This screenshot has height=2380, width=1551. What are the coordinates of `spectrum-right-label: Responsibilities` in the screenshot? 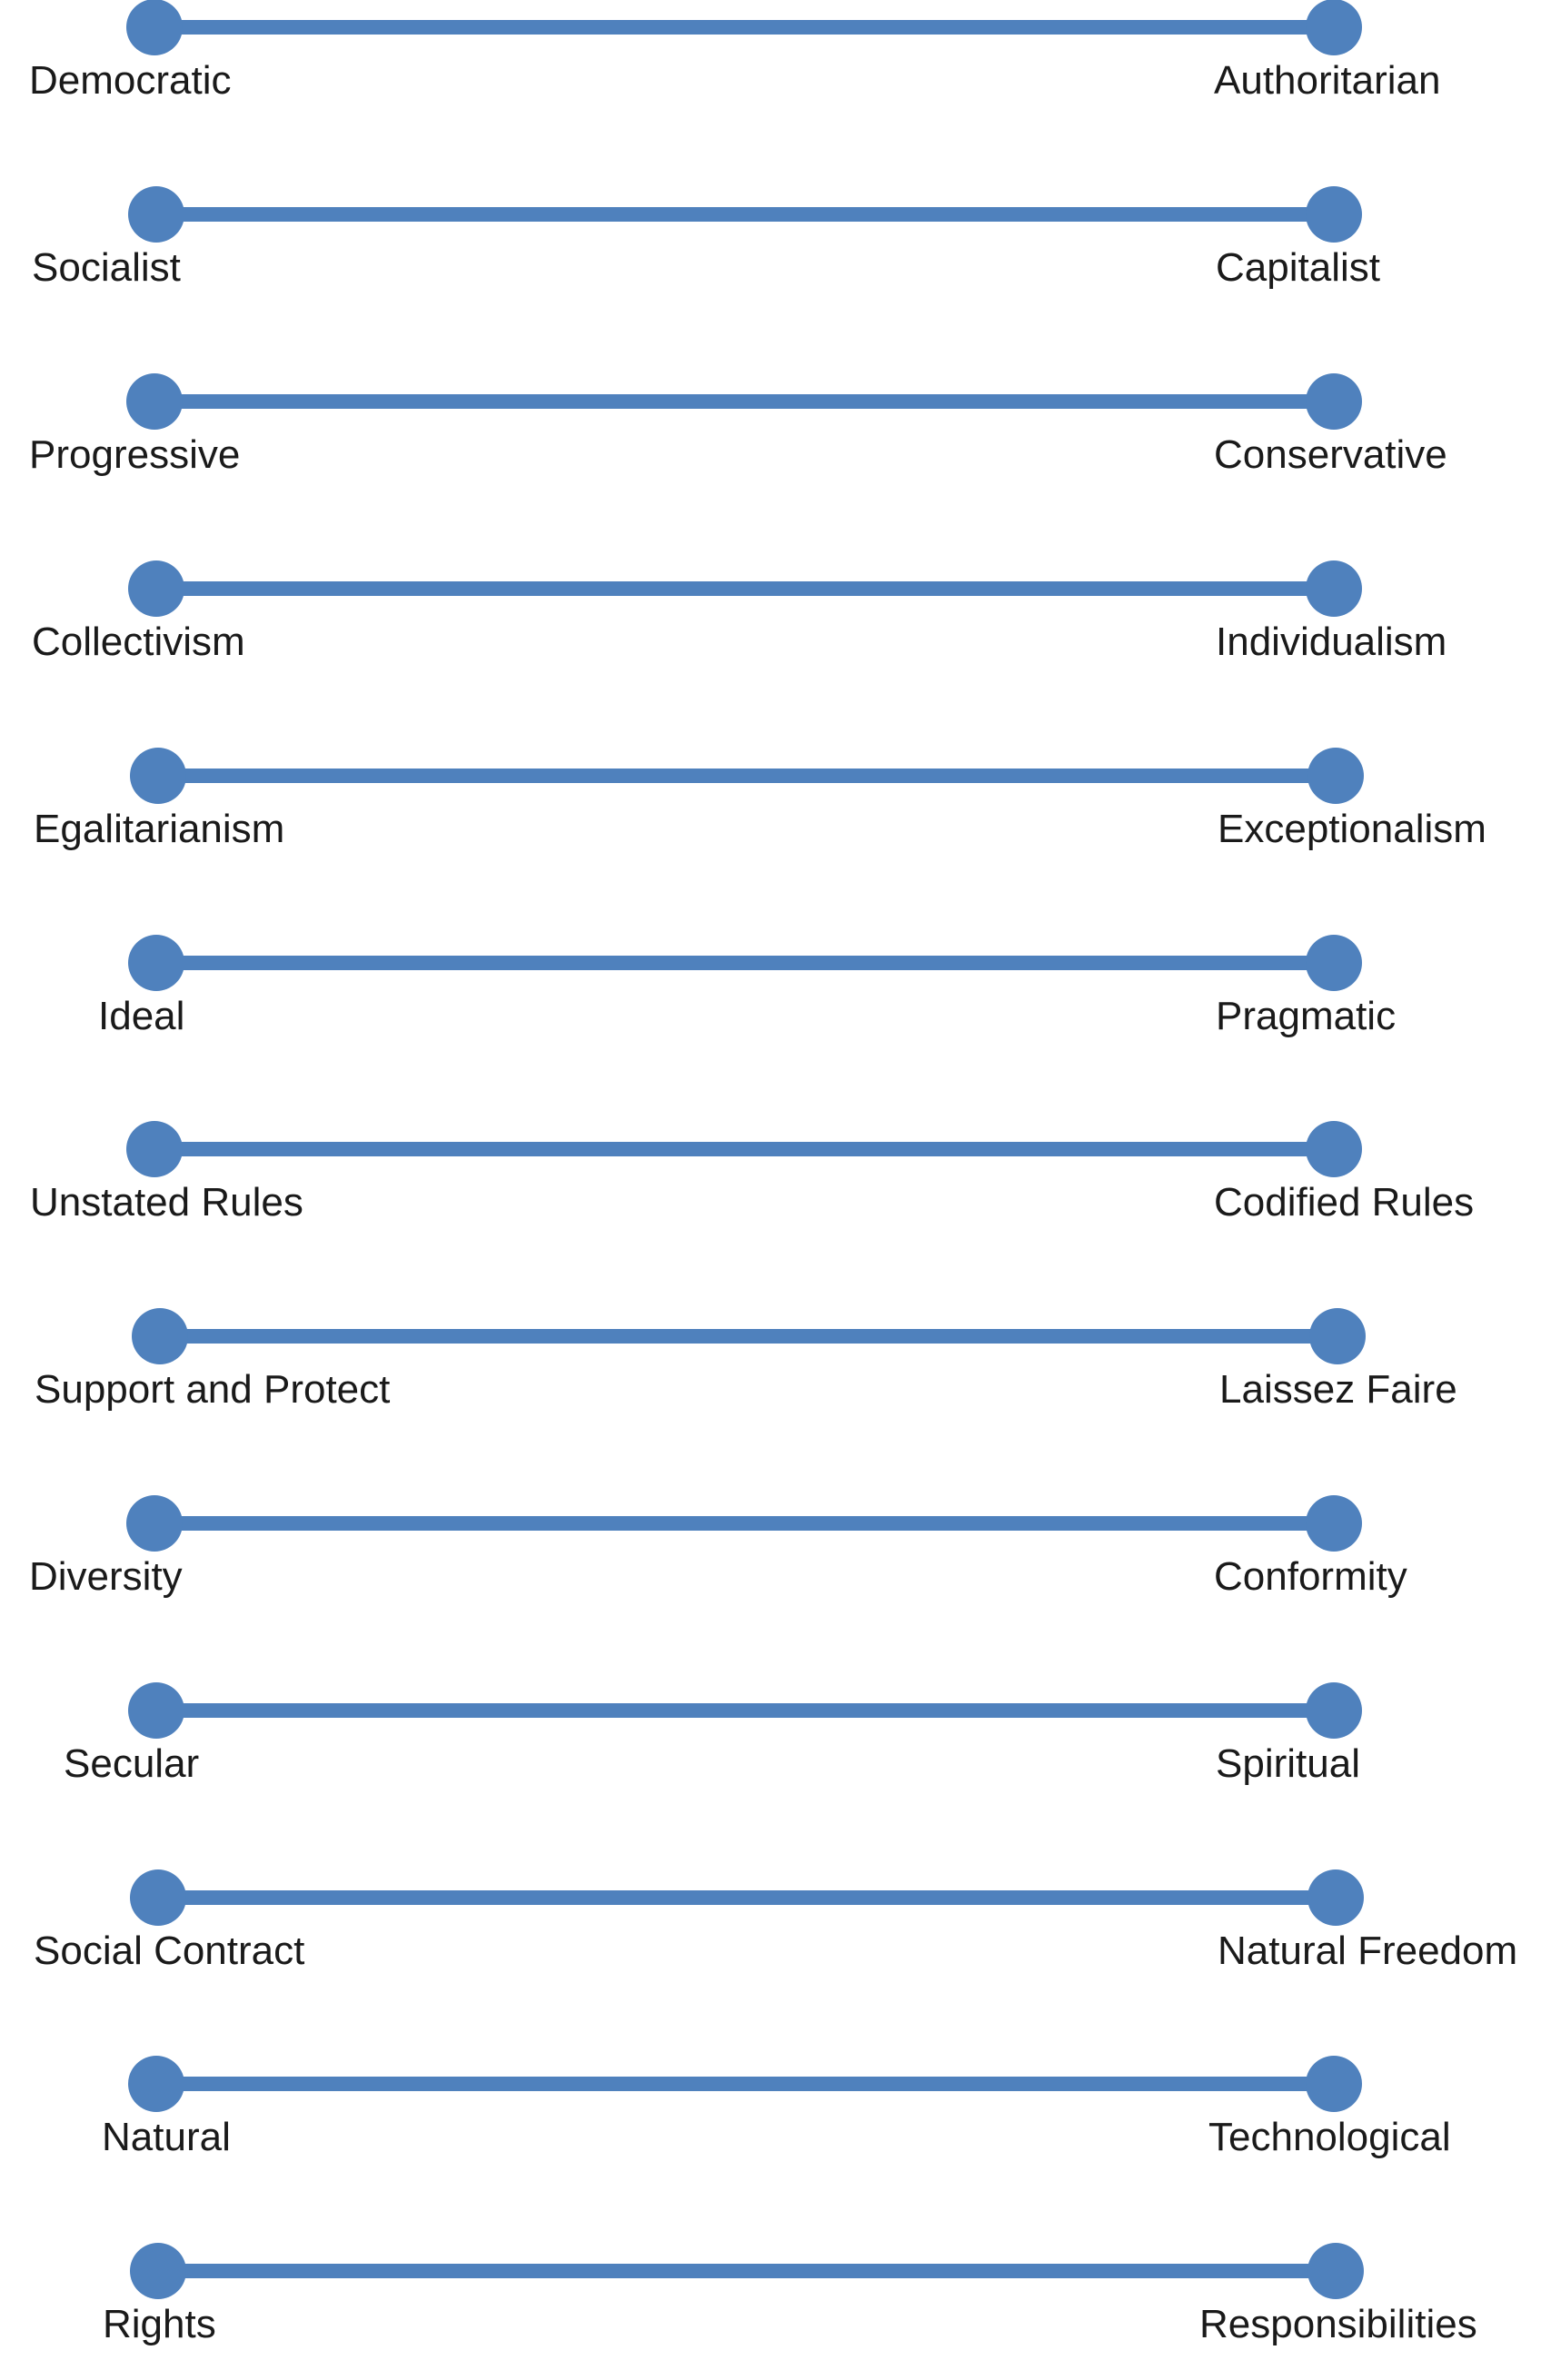 It's located at (1338, 2324).